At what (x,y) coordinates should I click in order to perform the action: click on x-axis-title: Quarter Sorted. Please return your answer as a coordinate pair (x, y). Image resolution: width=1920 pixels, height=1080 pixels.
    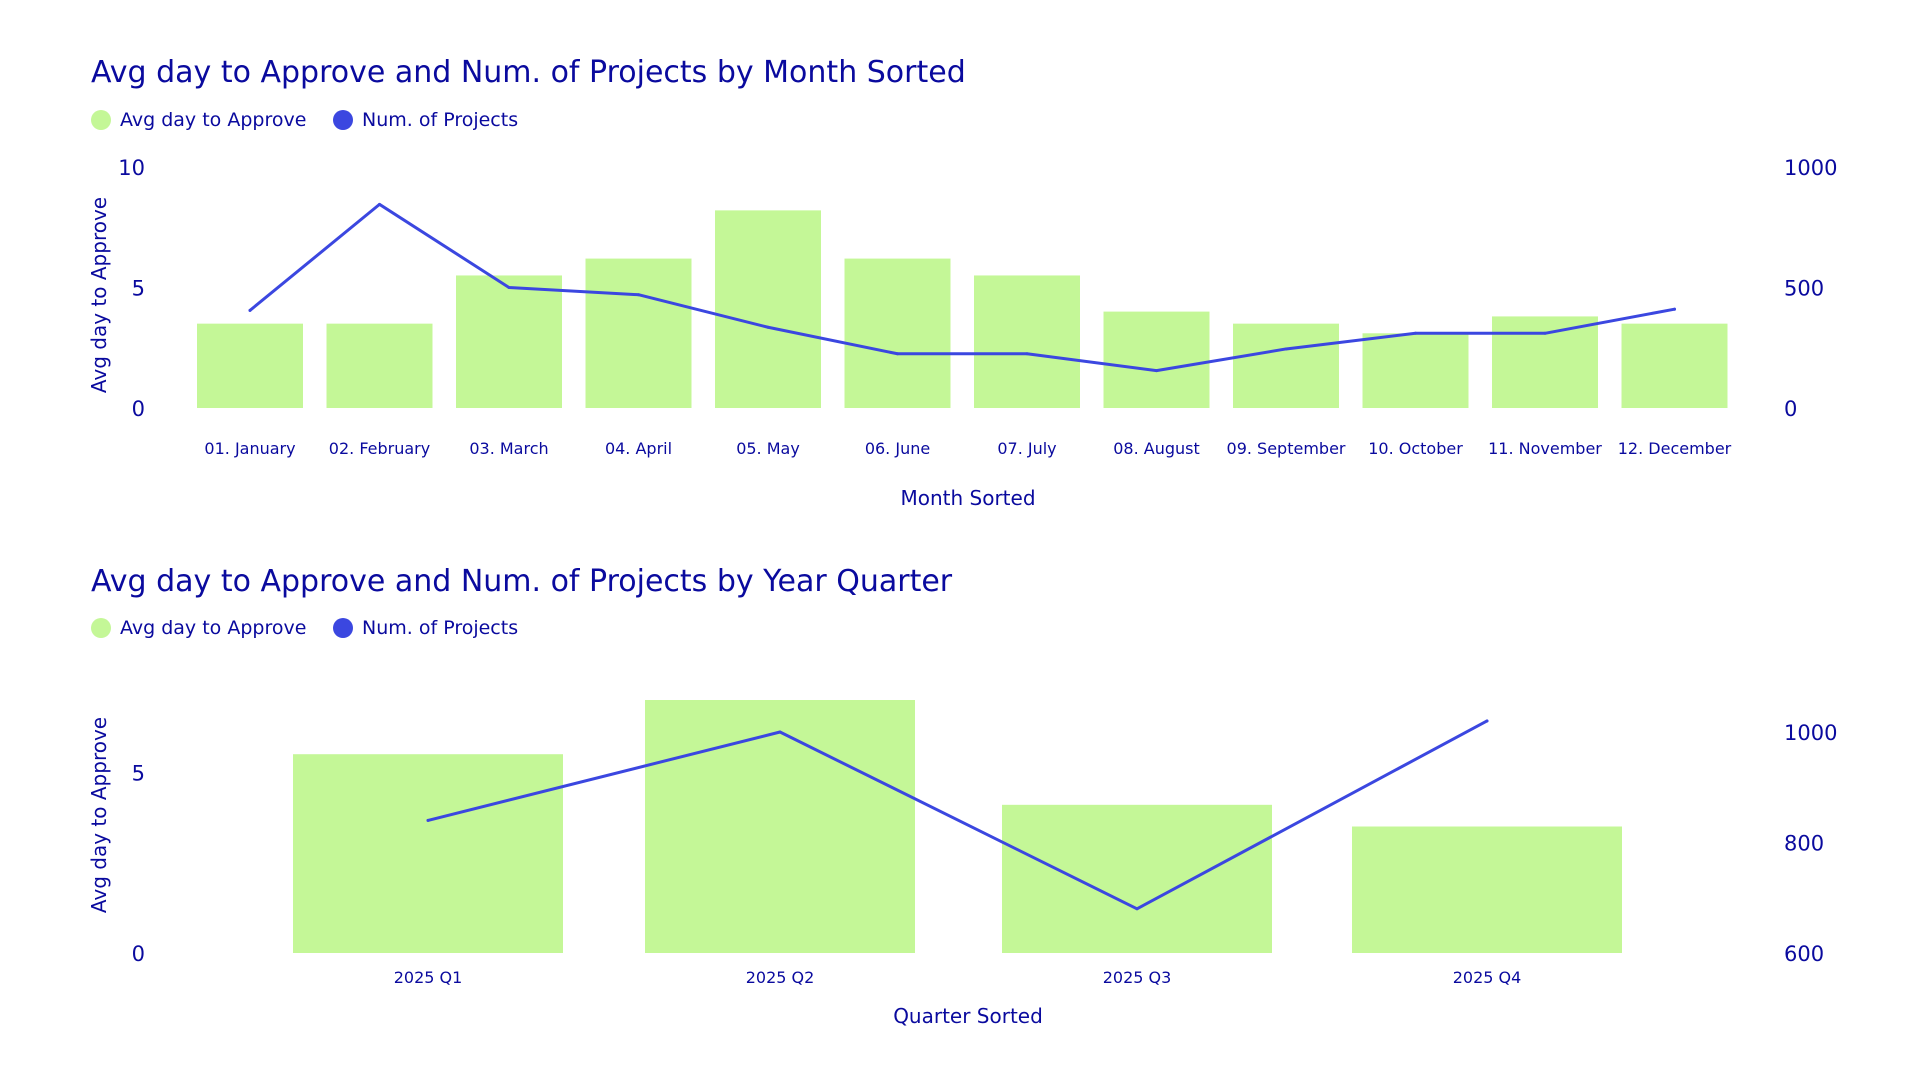
    Looking at the image, I should click on (968, 1016).